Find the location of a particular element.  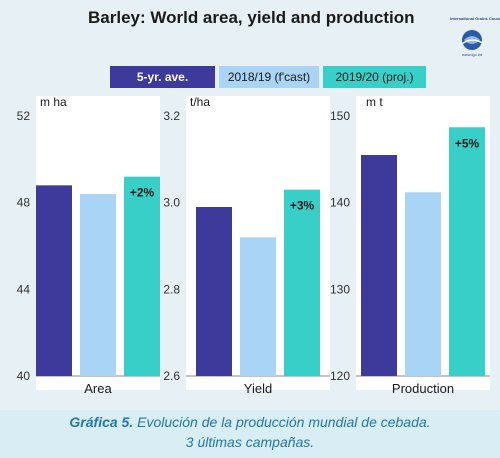

legend-item-five-yr: 5-yr. ave. is located at coordinates (162, 77).